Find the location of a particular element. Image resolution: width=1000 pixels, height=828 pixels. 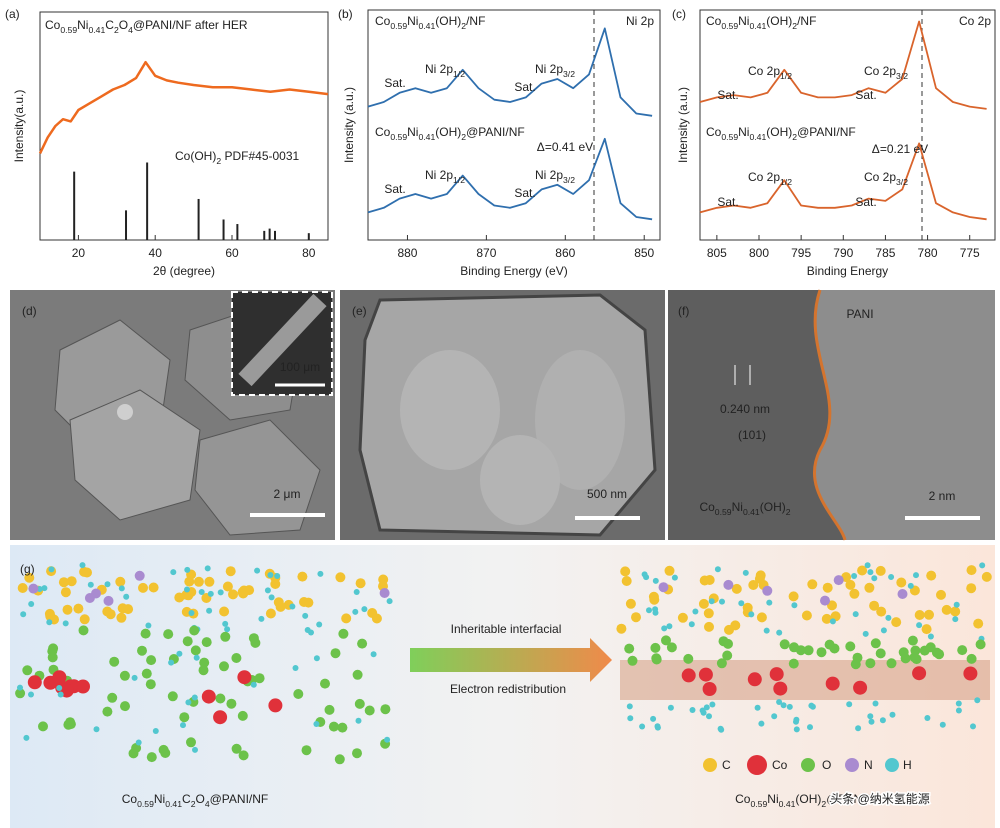

series-label: Co0.59Ni0.41(OH)2/NF is located at coordinates (761, 22).